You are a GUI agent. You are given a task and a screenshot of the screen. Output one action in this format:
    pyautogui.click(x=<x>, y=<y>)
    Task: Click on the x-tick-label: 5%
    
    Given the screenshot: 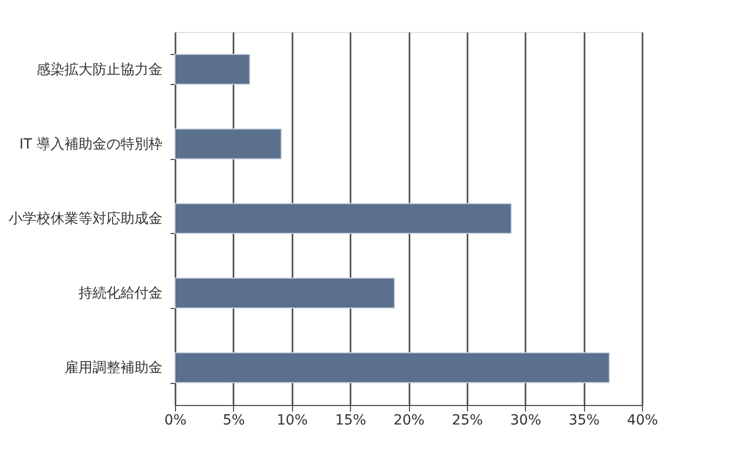 What is the action you would take?
    pyautogui.click(x=233, y=420)
    